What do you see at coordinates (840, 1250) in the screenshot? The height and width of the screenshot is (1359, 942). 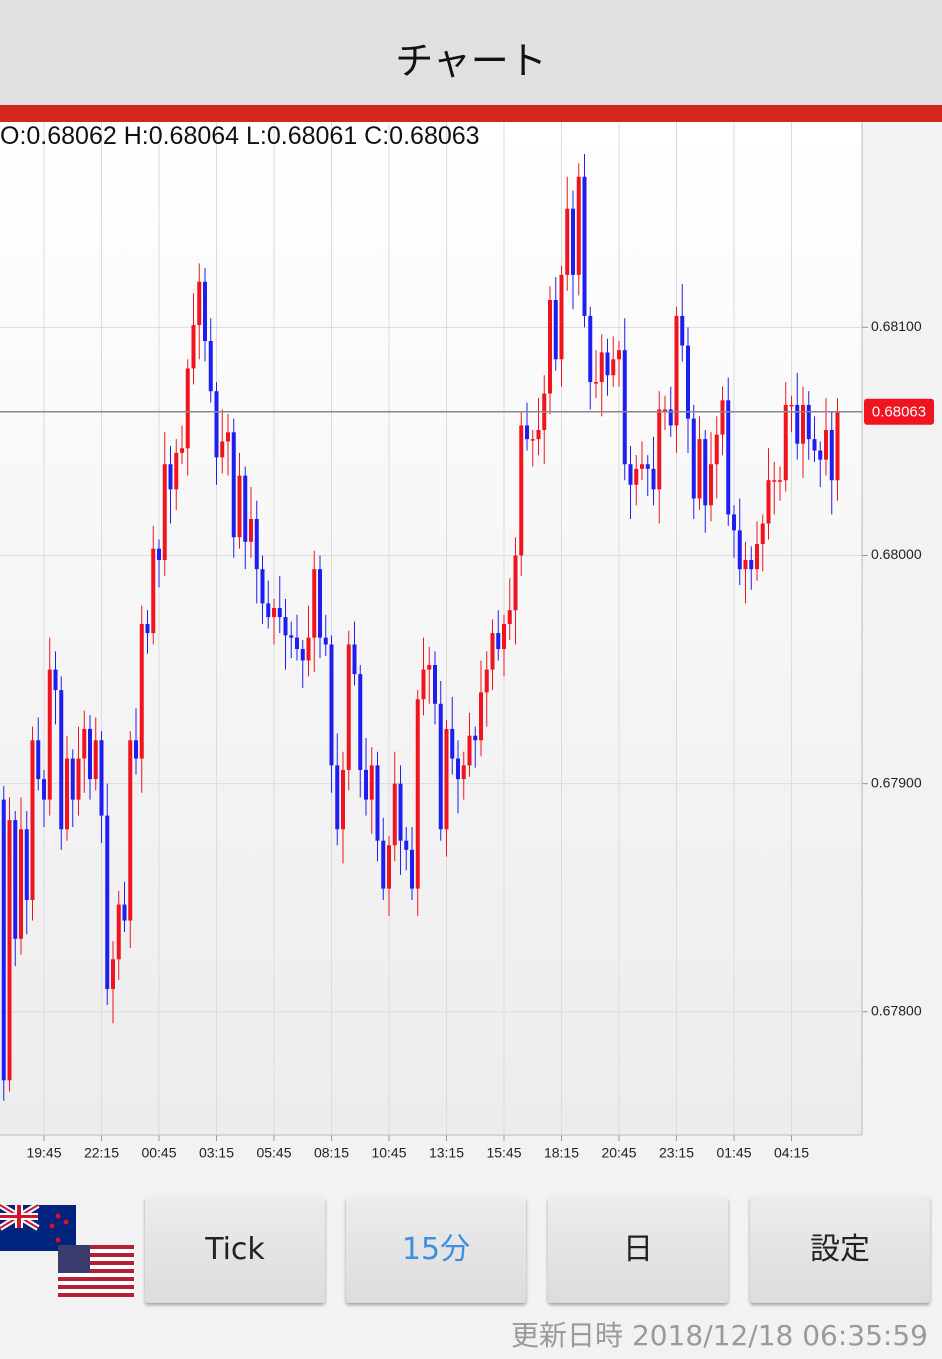 I see `settings-button: 設定` at bounding box center [840, 1250].